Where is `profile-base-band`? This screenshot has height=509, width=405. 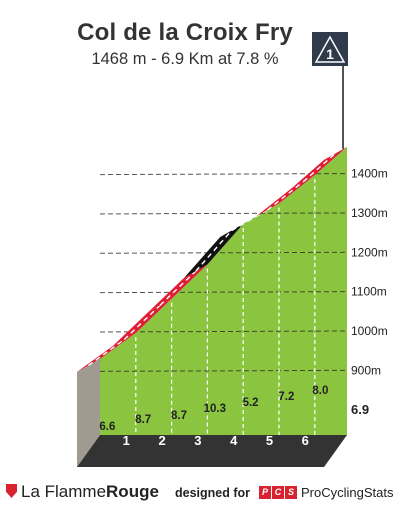 profile-base-band is located at coordinates (212, 451).